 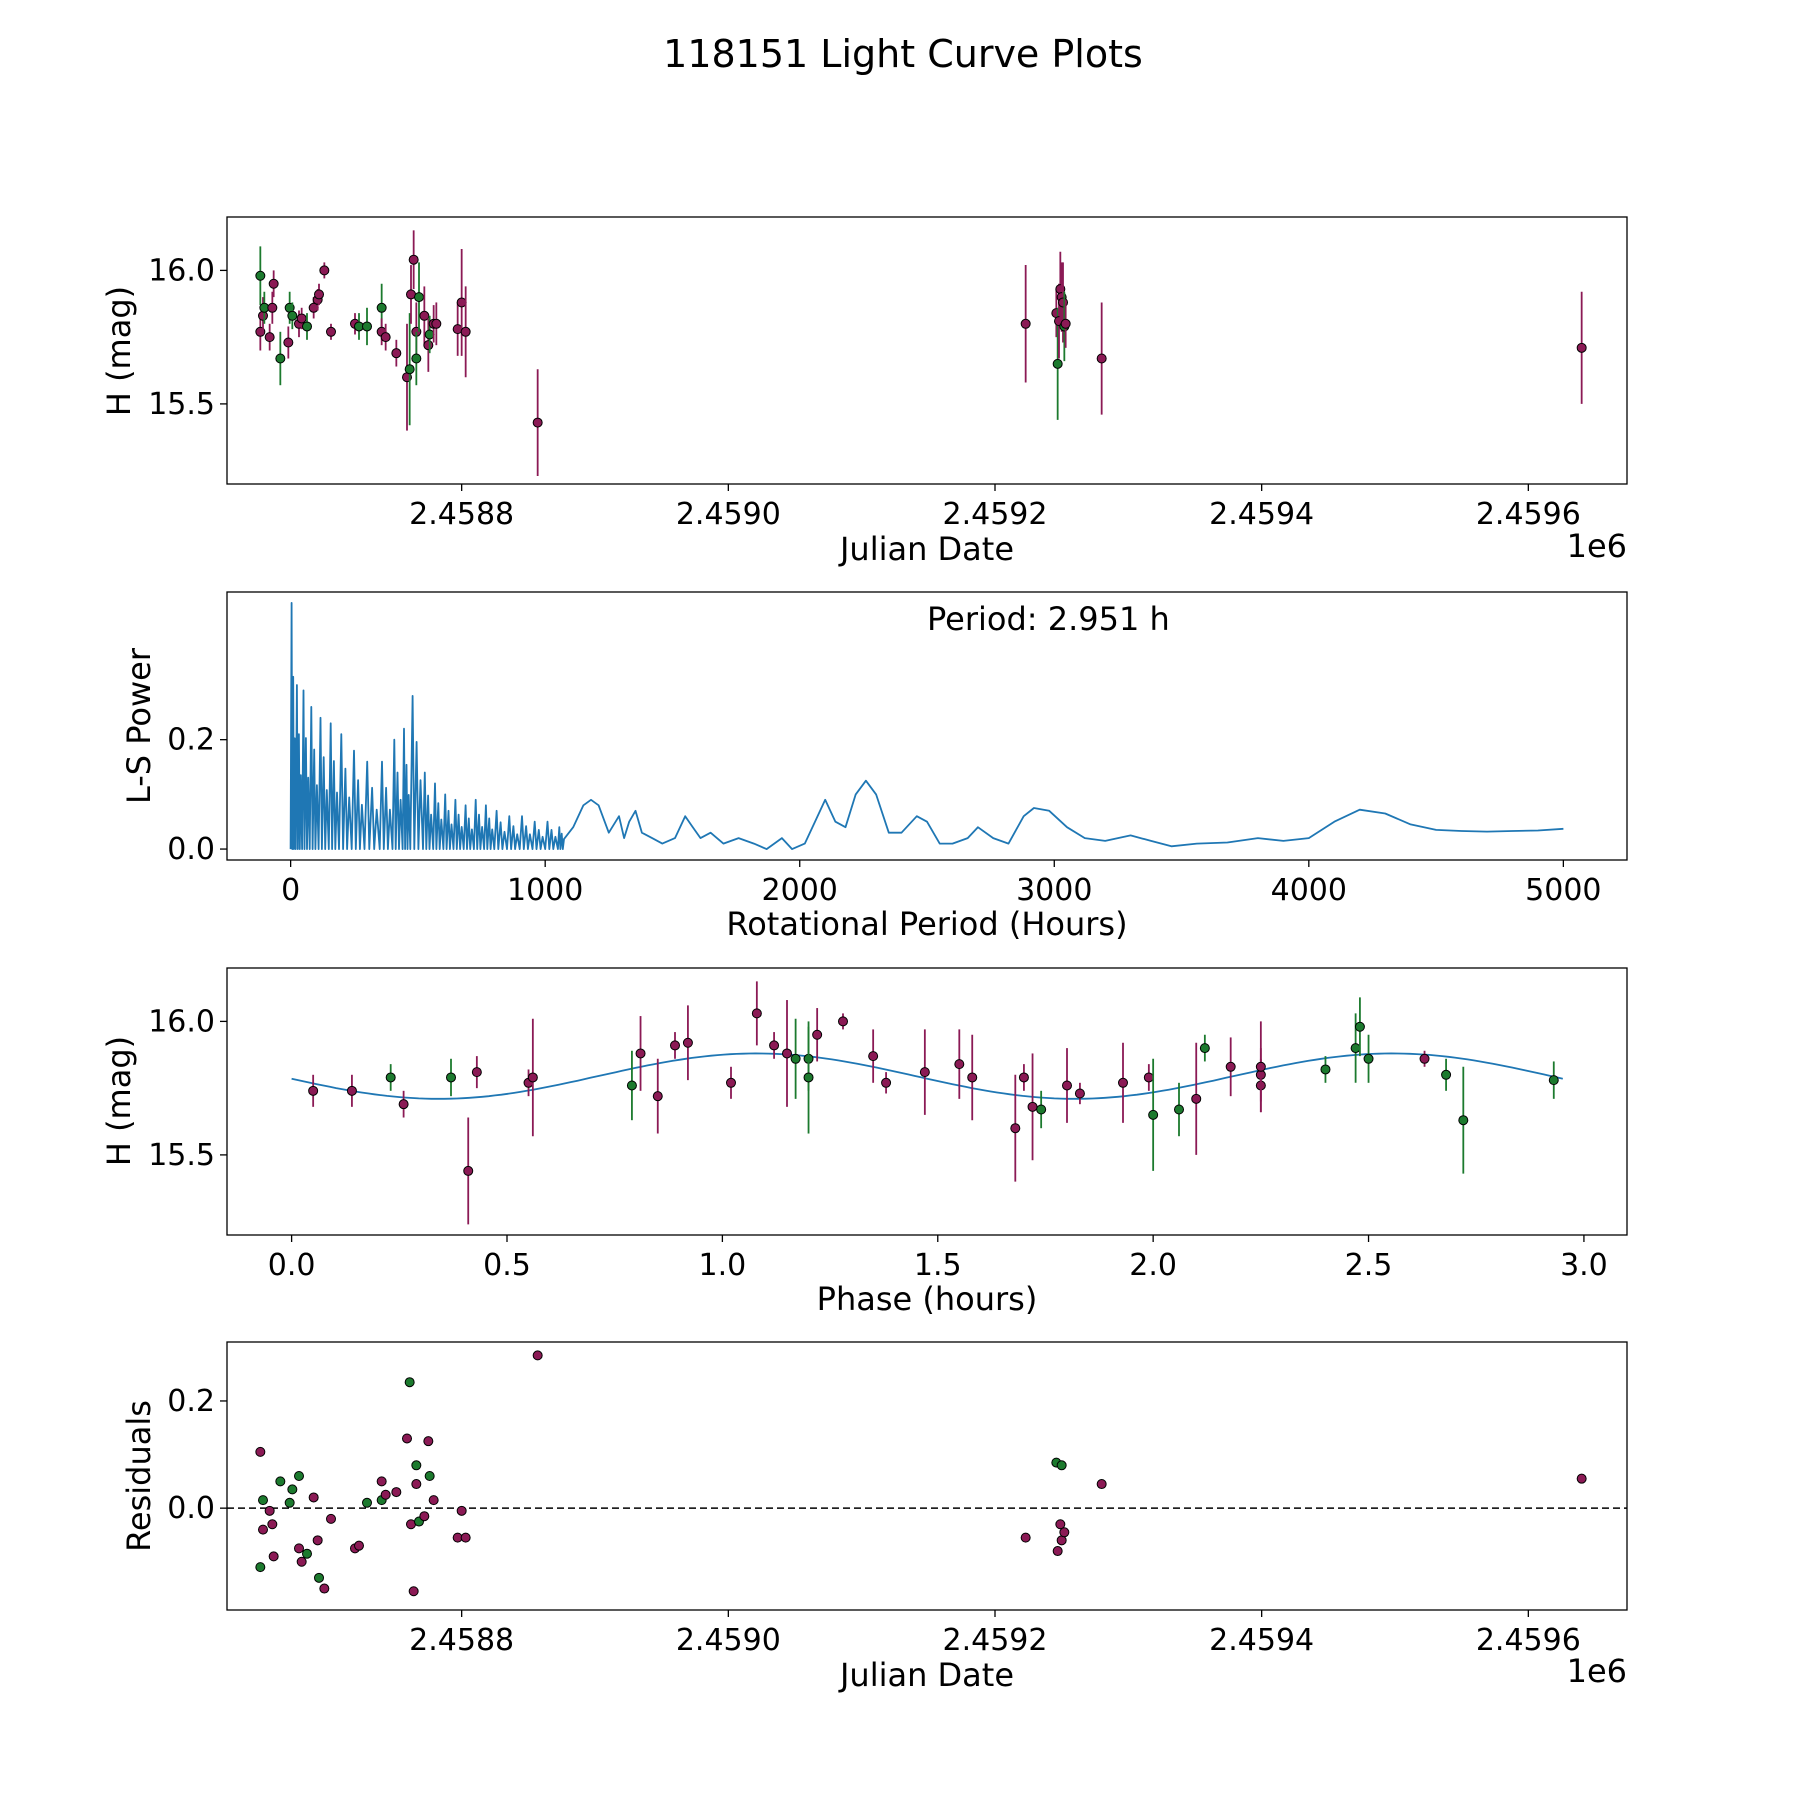 I want to click on phase-xlabel: Phase (hours), so click(x=927, y=1299).